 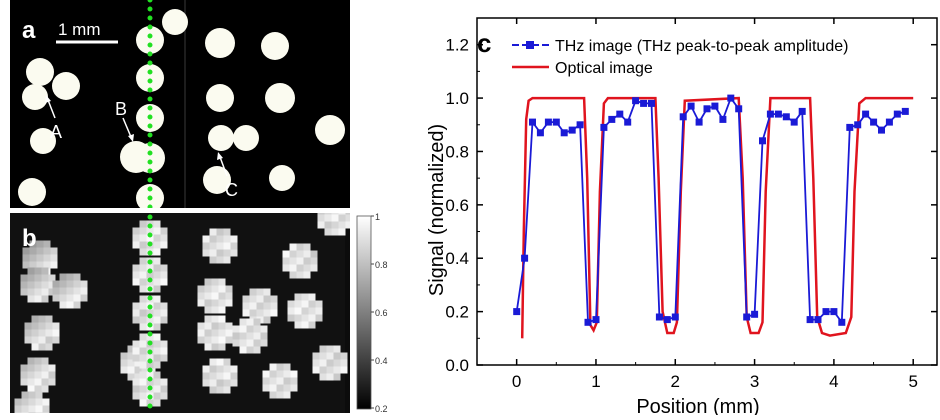 What do you see at coordinates (381, 361) in the screenshot?
I see `colorbar-tick: 0.4` at bounding box center [381, 361].